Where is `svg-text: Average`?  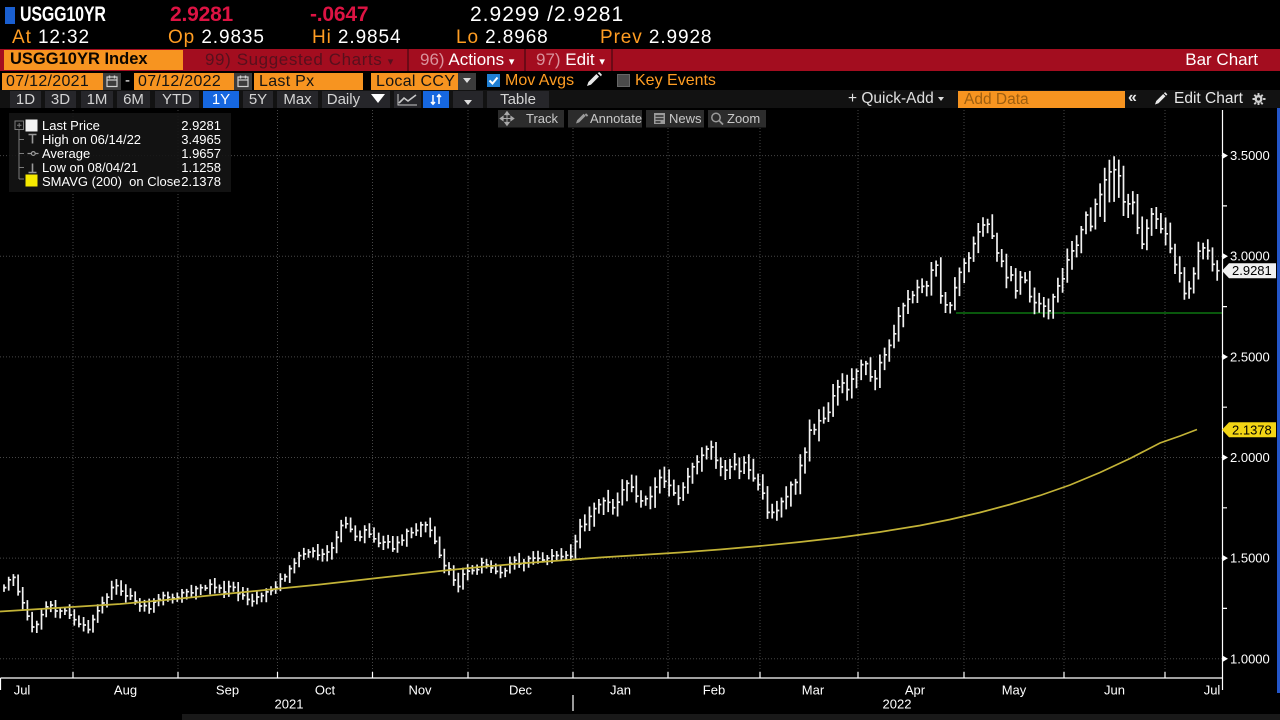 svg-text: Average is located at coordinates (66, 153).